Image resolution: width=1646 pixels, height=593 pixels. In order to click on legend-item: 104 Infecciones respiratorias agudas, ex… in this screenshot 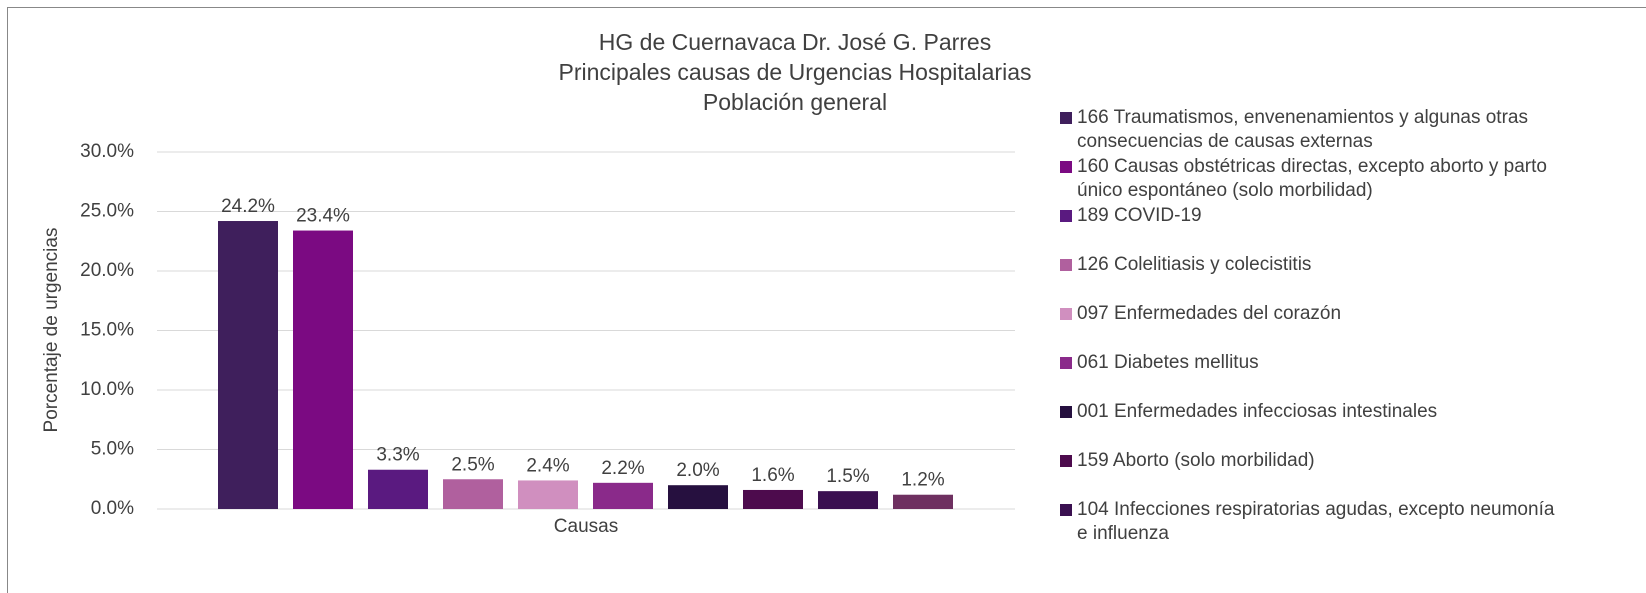, I will do `click(1310, 522)`.